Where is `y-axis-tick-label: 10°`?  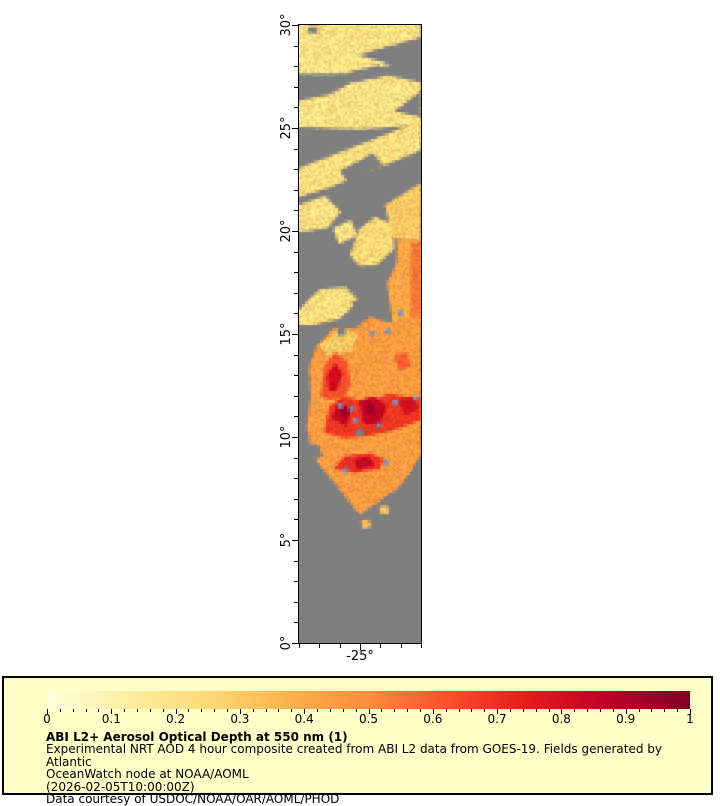
y-axis-tick-label: 10° is located at coordinates (286, 437).